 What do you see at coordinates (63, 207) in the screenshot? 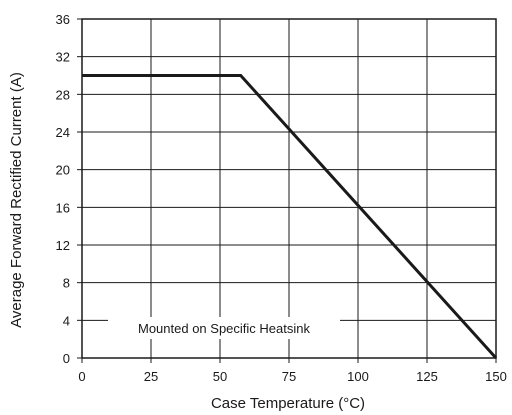
I see `y-tick-label: 16` at bounding box center [63, 207].